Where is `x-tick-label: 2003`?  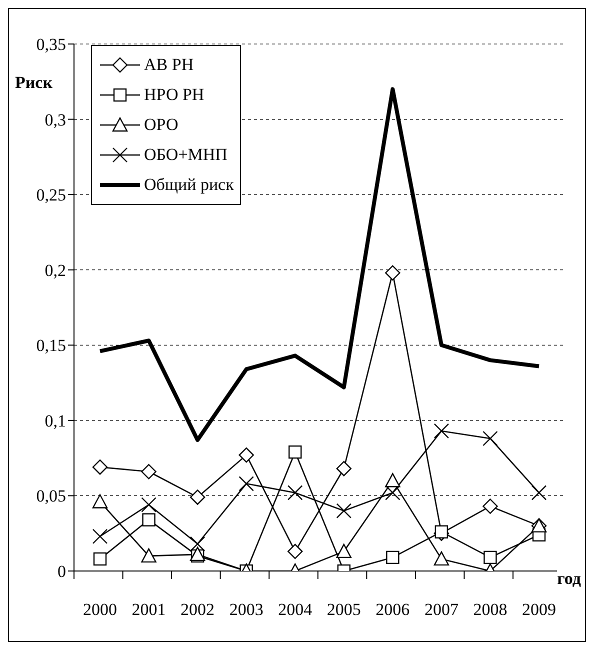 x-tick-label: 2003 is located at coordinates (246, 610).